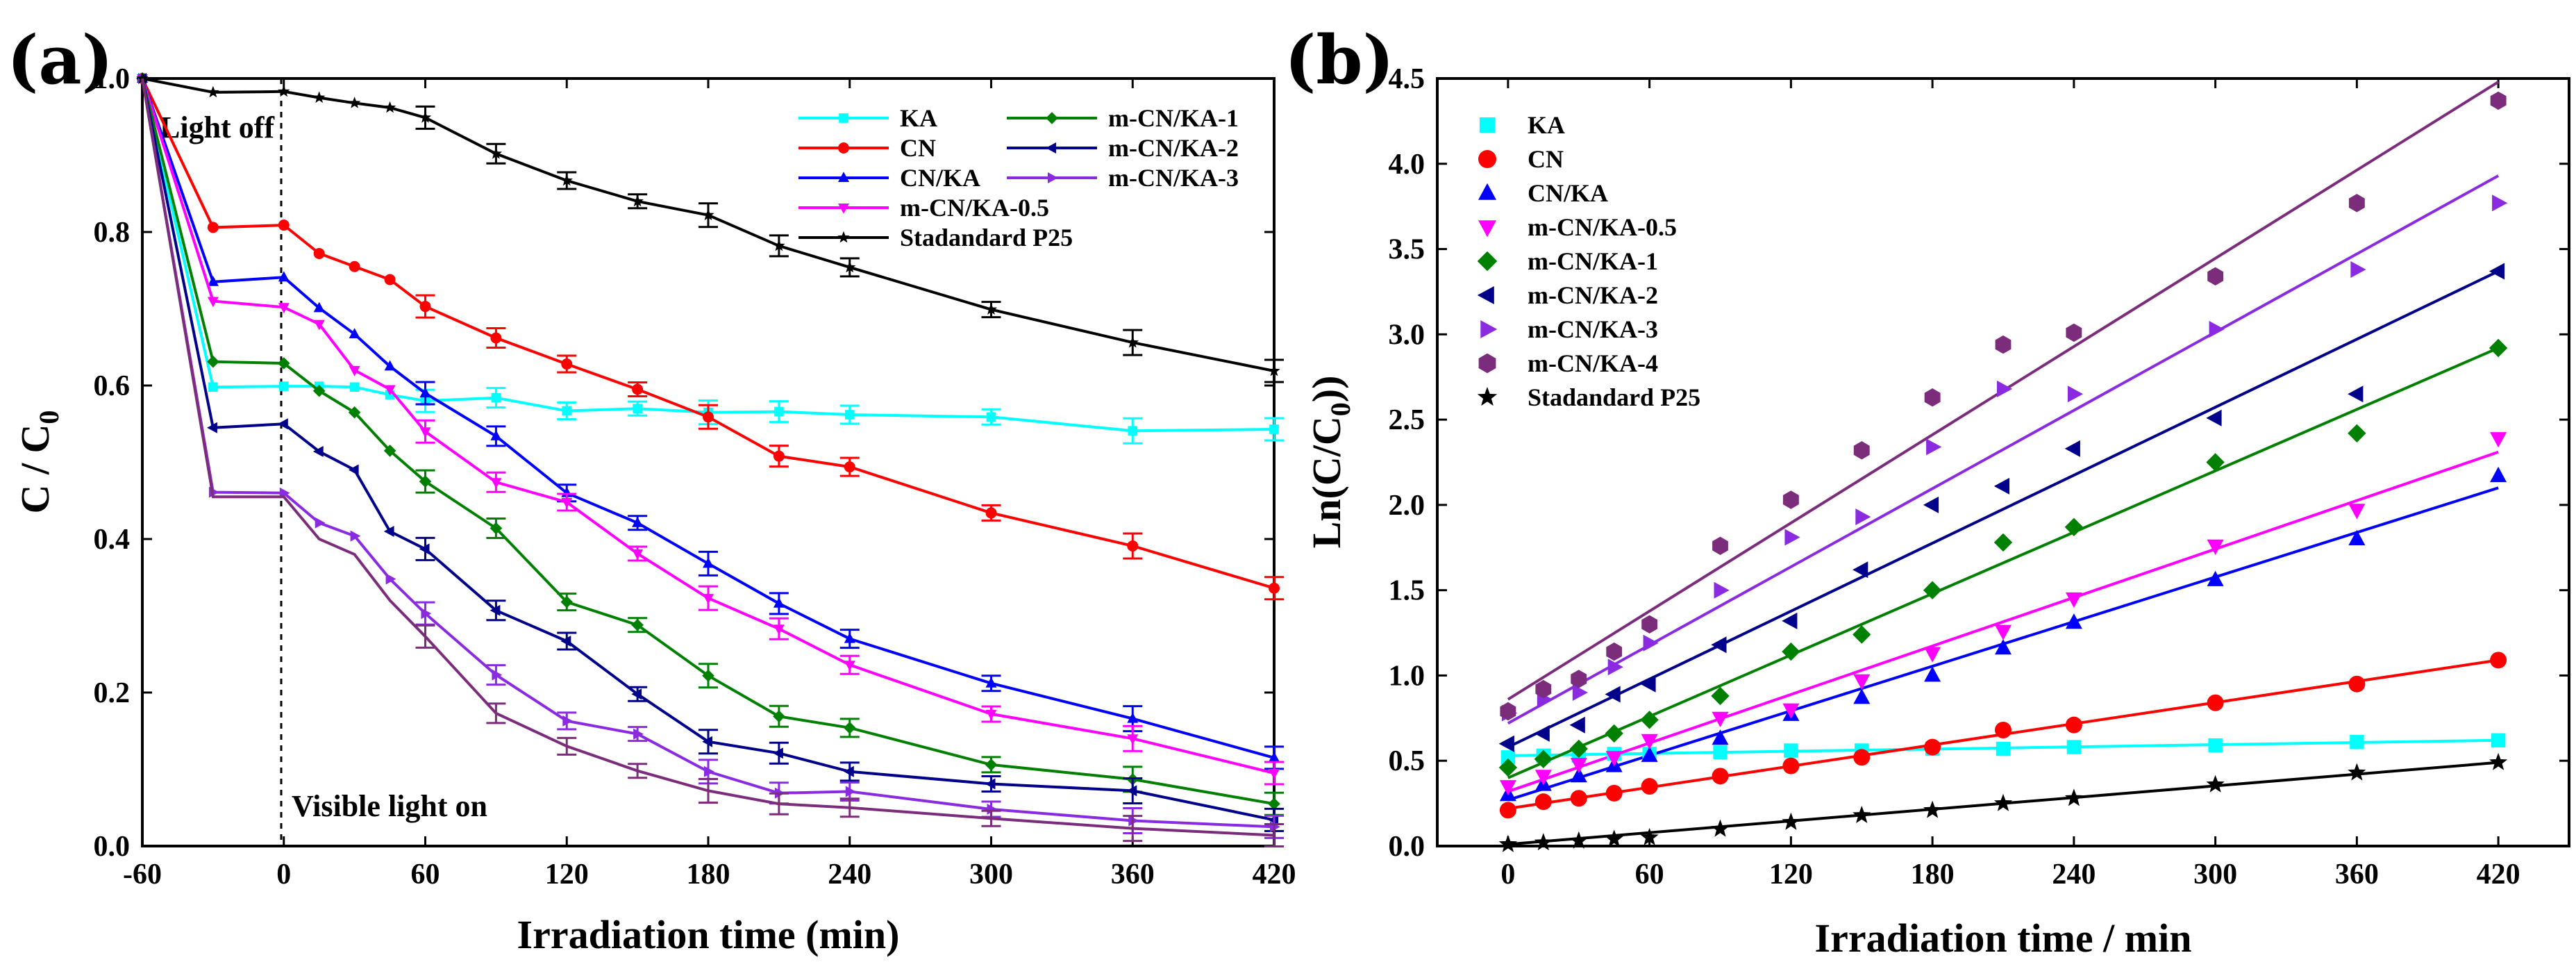  I want to click on panel-b-y-axis-title-main: Ln(C/C, so click(1326, 482).